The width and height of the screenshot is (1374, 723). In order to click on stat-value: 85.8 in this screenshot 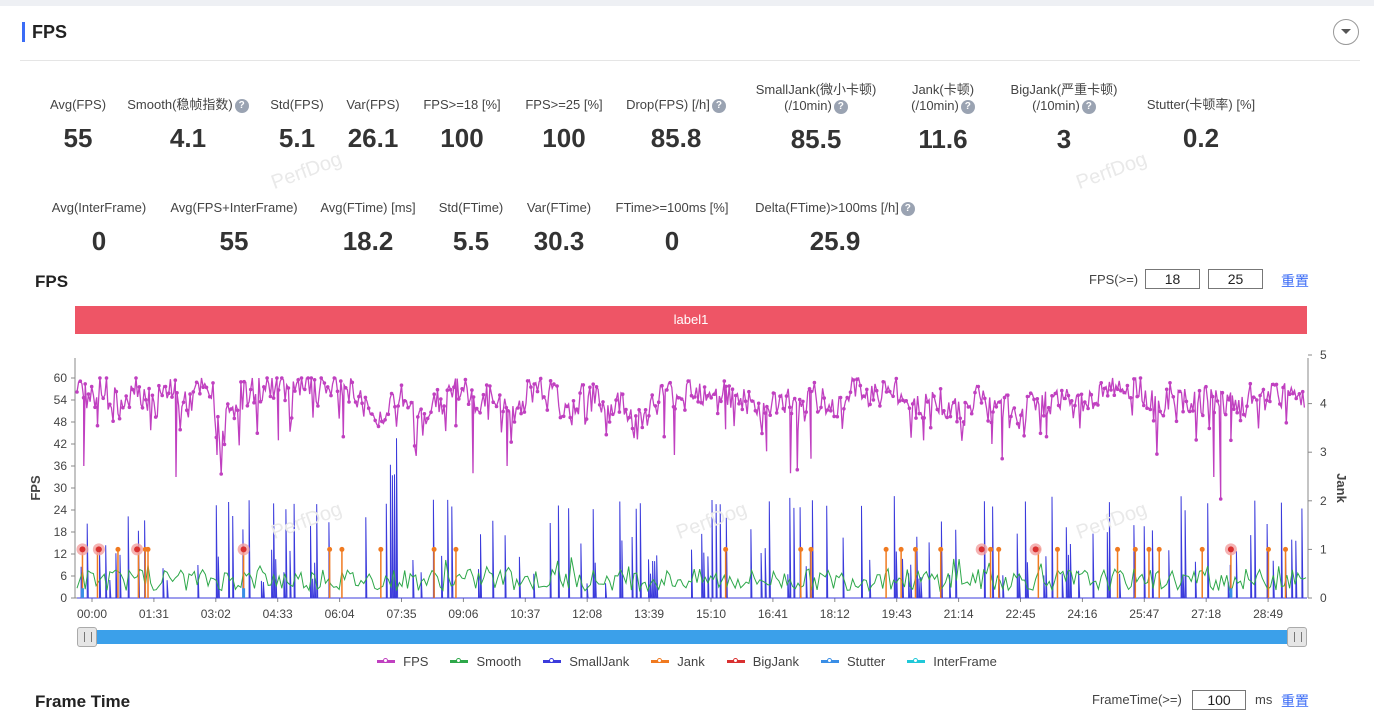, I will do `click(676, 138)`.